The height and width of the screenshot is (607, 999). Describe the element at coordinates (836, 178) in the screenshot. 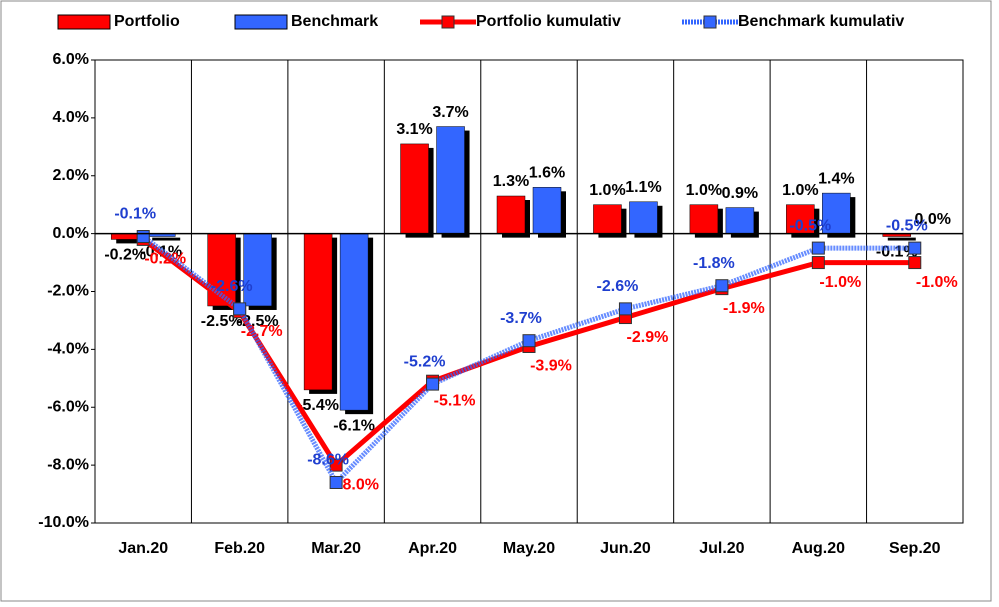

I see `bar-value-label: 1.4%` at that location.